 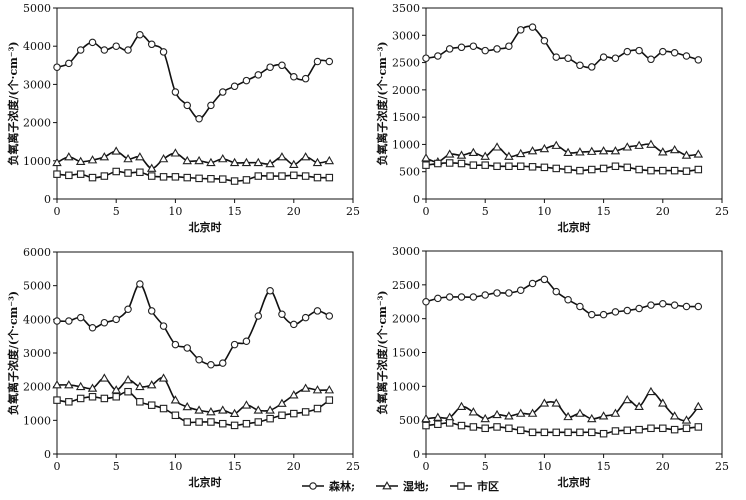 I want to click on y-tick-label: 500, so click(x=409, y=420).